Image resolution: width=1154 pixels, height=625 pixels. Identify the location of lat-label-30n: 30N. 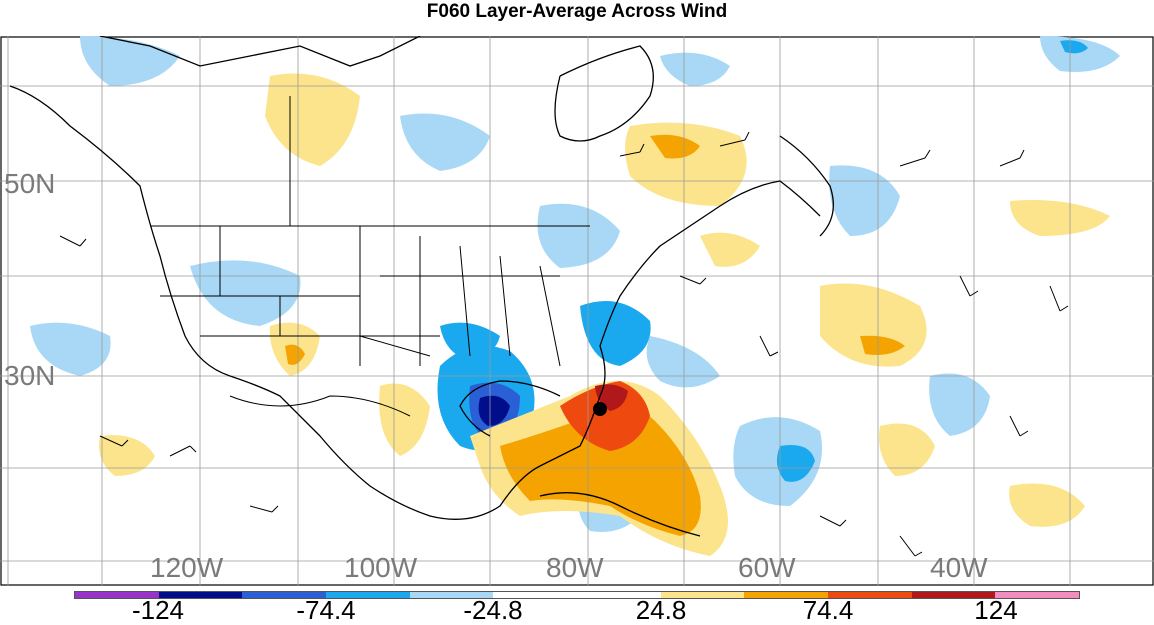
(30, 375).